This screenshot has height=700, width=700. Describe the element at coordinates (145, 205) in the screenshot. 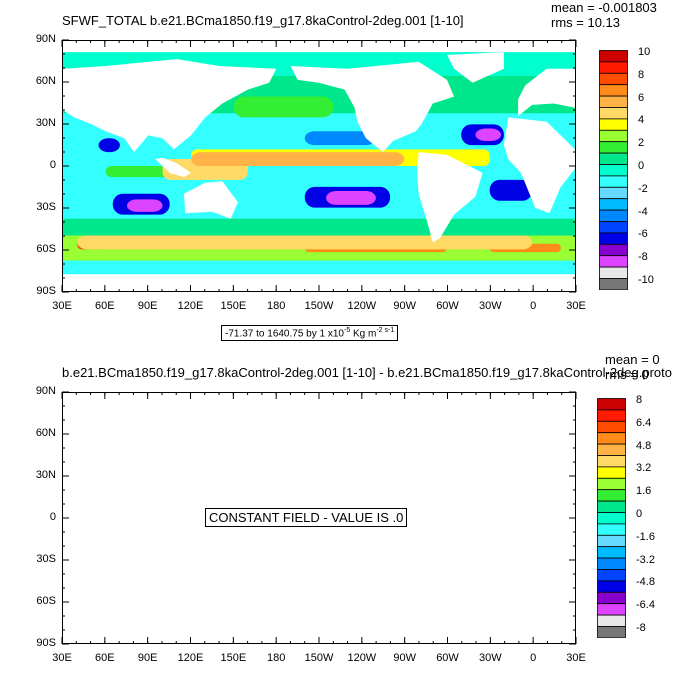

I see `south-indian-dry-core` at that location.